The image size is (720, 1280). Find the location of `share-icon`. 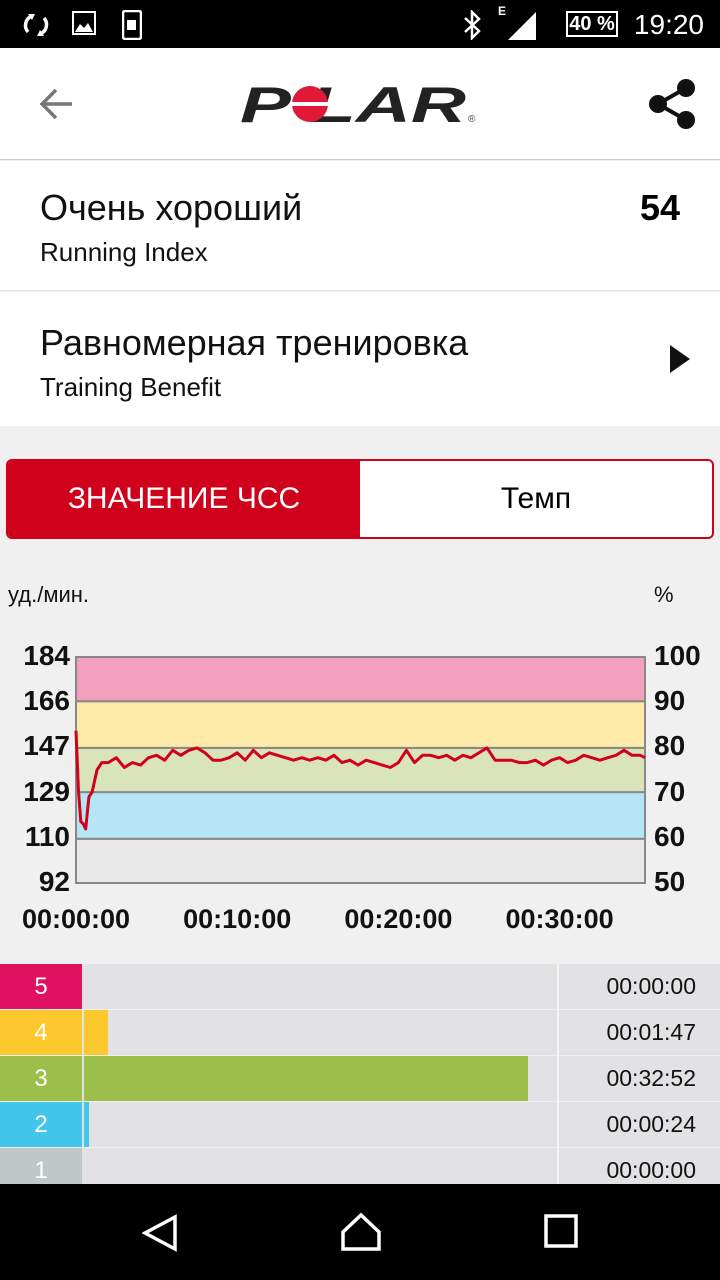

share-icon is located at coordinates (672, 104).